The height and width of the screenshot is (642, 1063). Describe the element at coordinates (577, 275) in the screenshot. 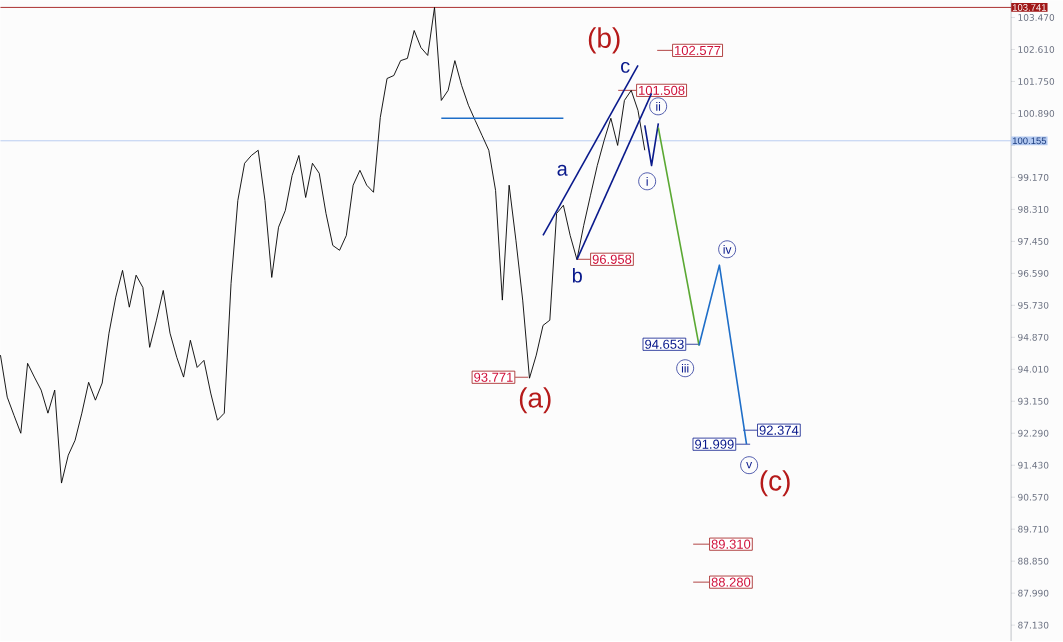

I see `annotation: b` at that location.